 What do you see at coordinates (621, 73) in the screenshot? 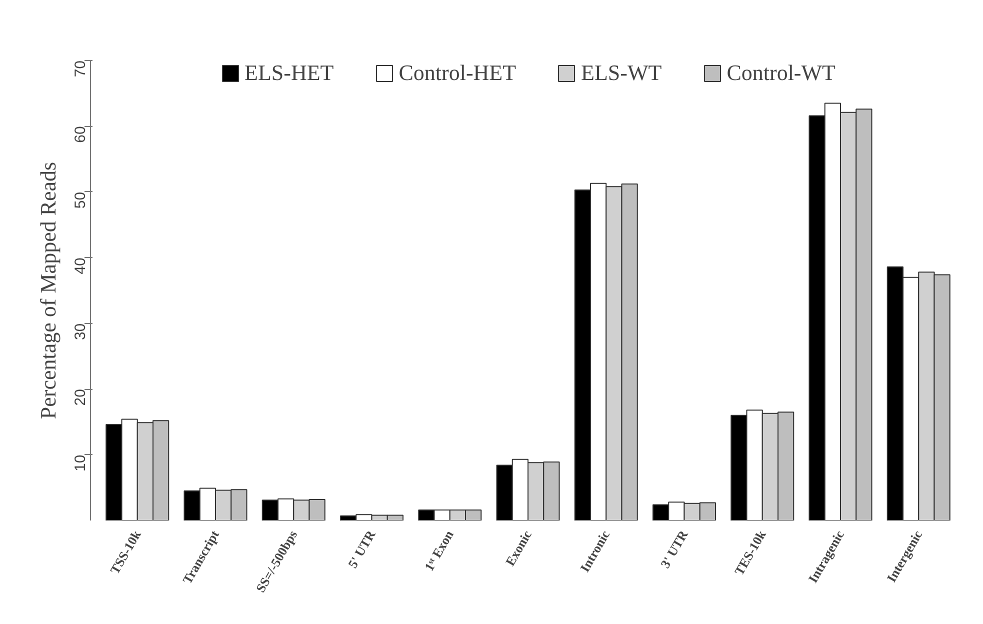
I see `legend-label: ELS-WT` at bounding box center [621, 73].